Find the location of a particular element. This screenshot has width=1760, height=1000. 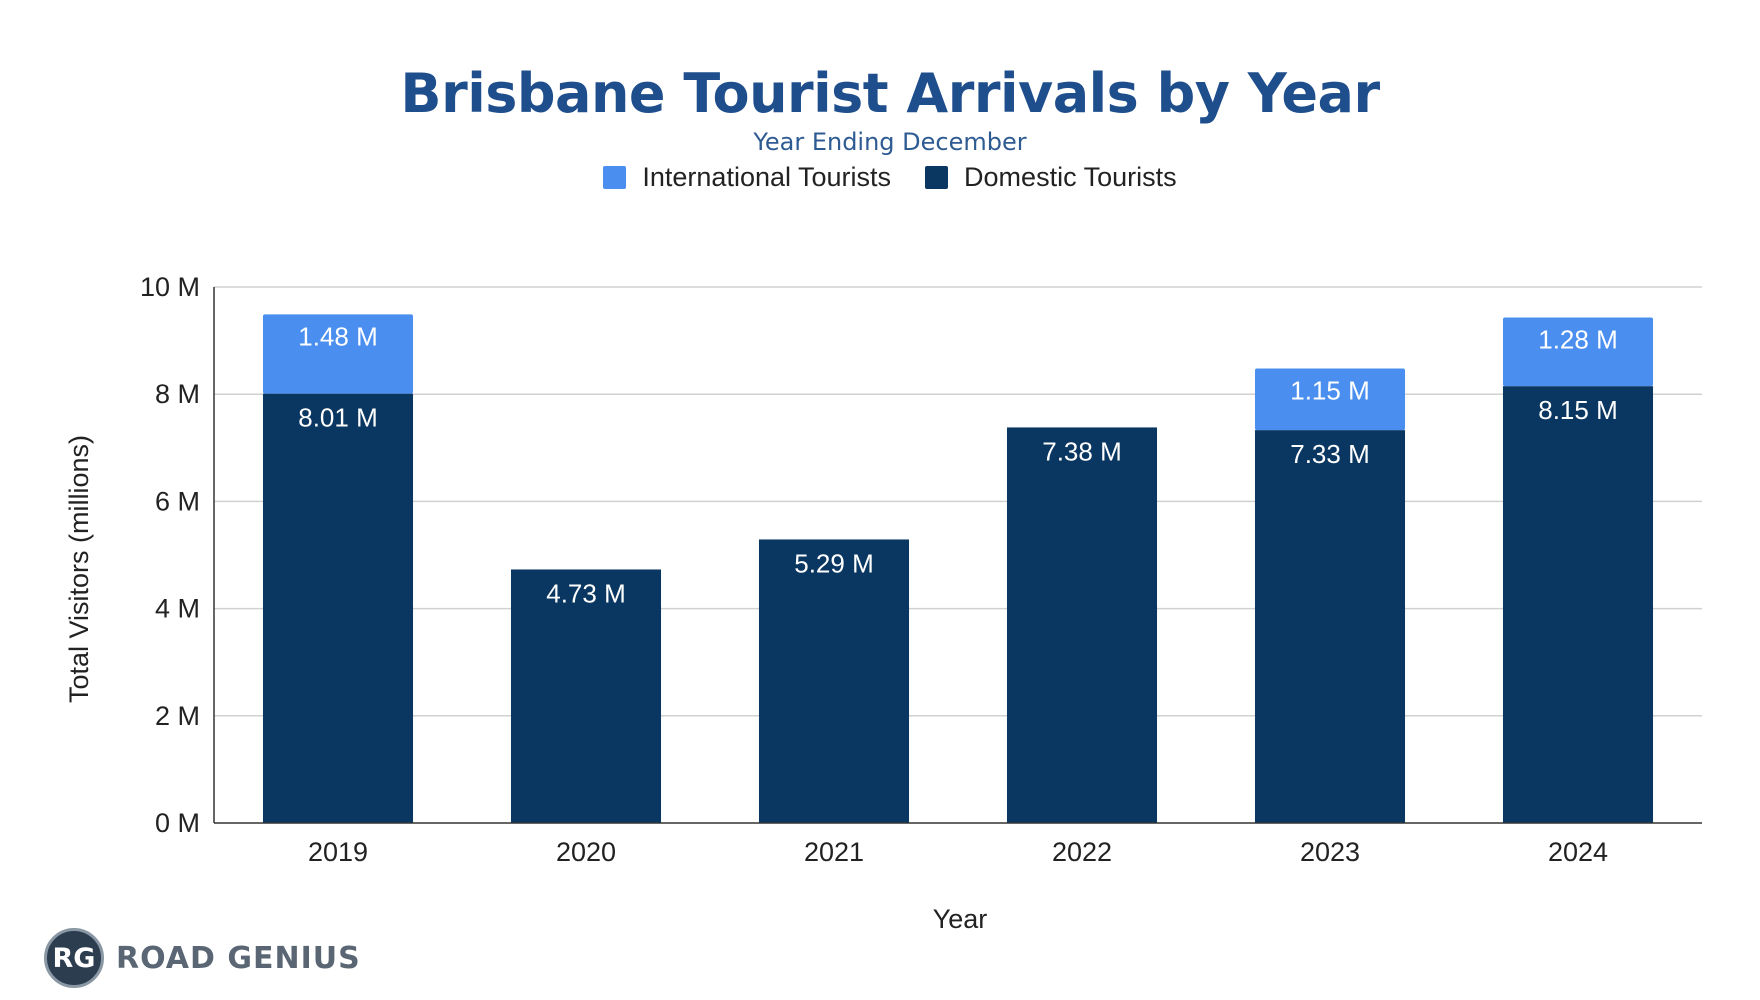

x-axis-title: Year is located at coordinates (960, 919).